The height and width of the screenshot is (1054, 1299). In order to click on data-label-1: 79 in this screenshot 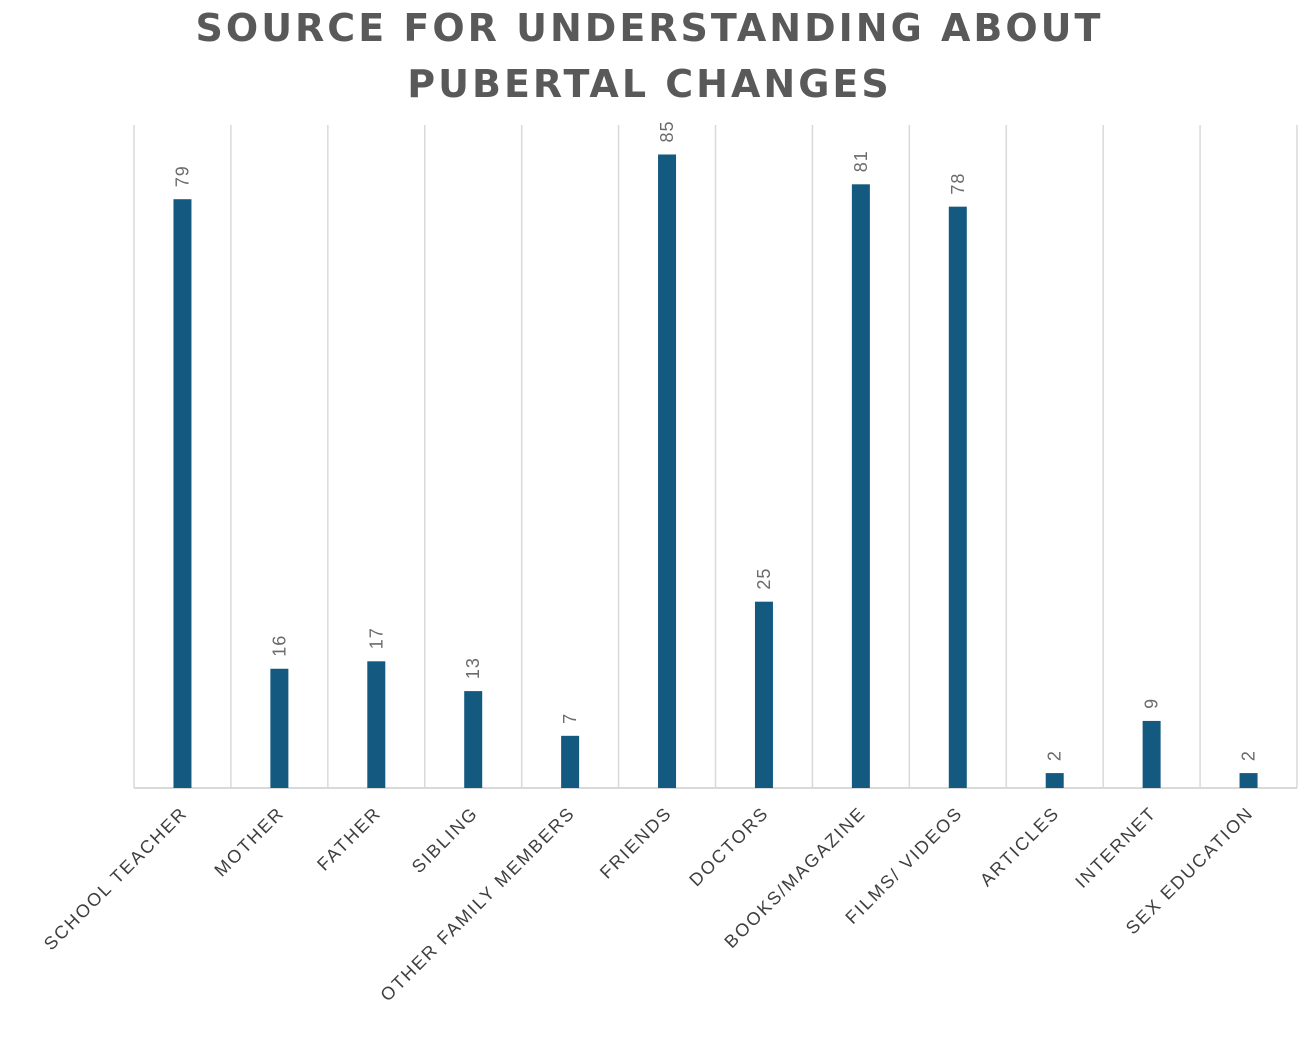, I will do `click(182, 176)`.